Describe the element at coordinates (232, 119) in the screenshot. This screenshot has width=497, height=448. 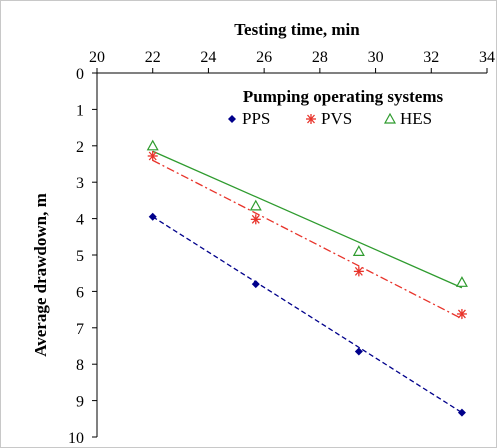
I see `legend-marker-pps` at that location.